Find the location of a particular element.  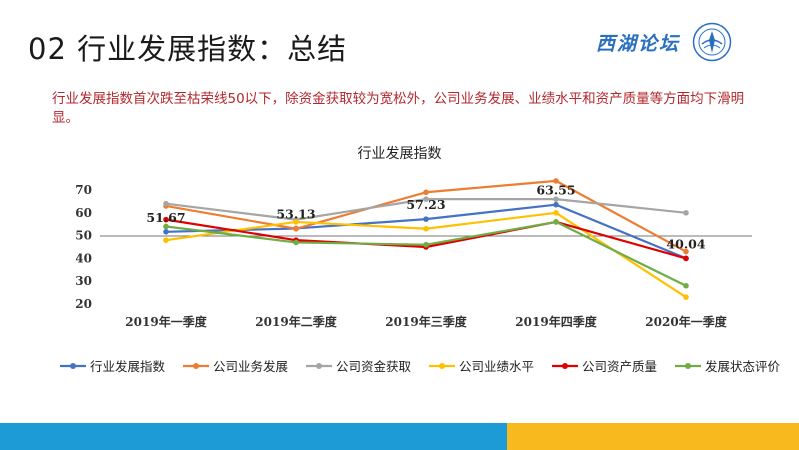

x-tick-label: 2019年三季度 is located at coordinates (426, 321).